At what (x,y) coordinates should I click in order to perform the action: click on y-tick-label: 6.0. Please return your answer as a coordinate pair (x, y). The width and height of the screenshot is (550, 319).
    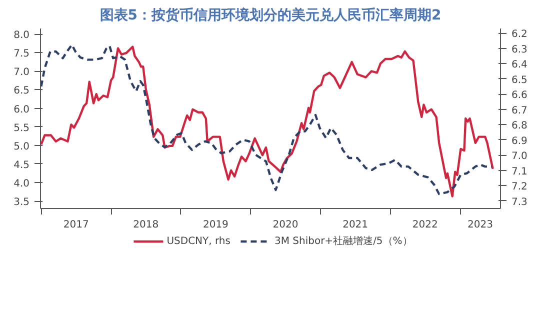
    Looking at the image, I should click on (22, 110).